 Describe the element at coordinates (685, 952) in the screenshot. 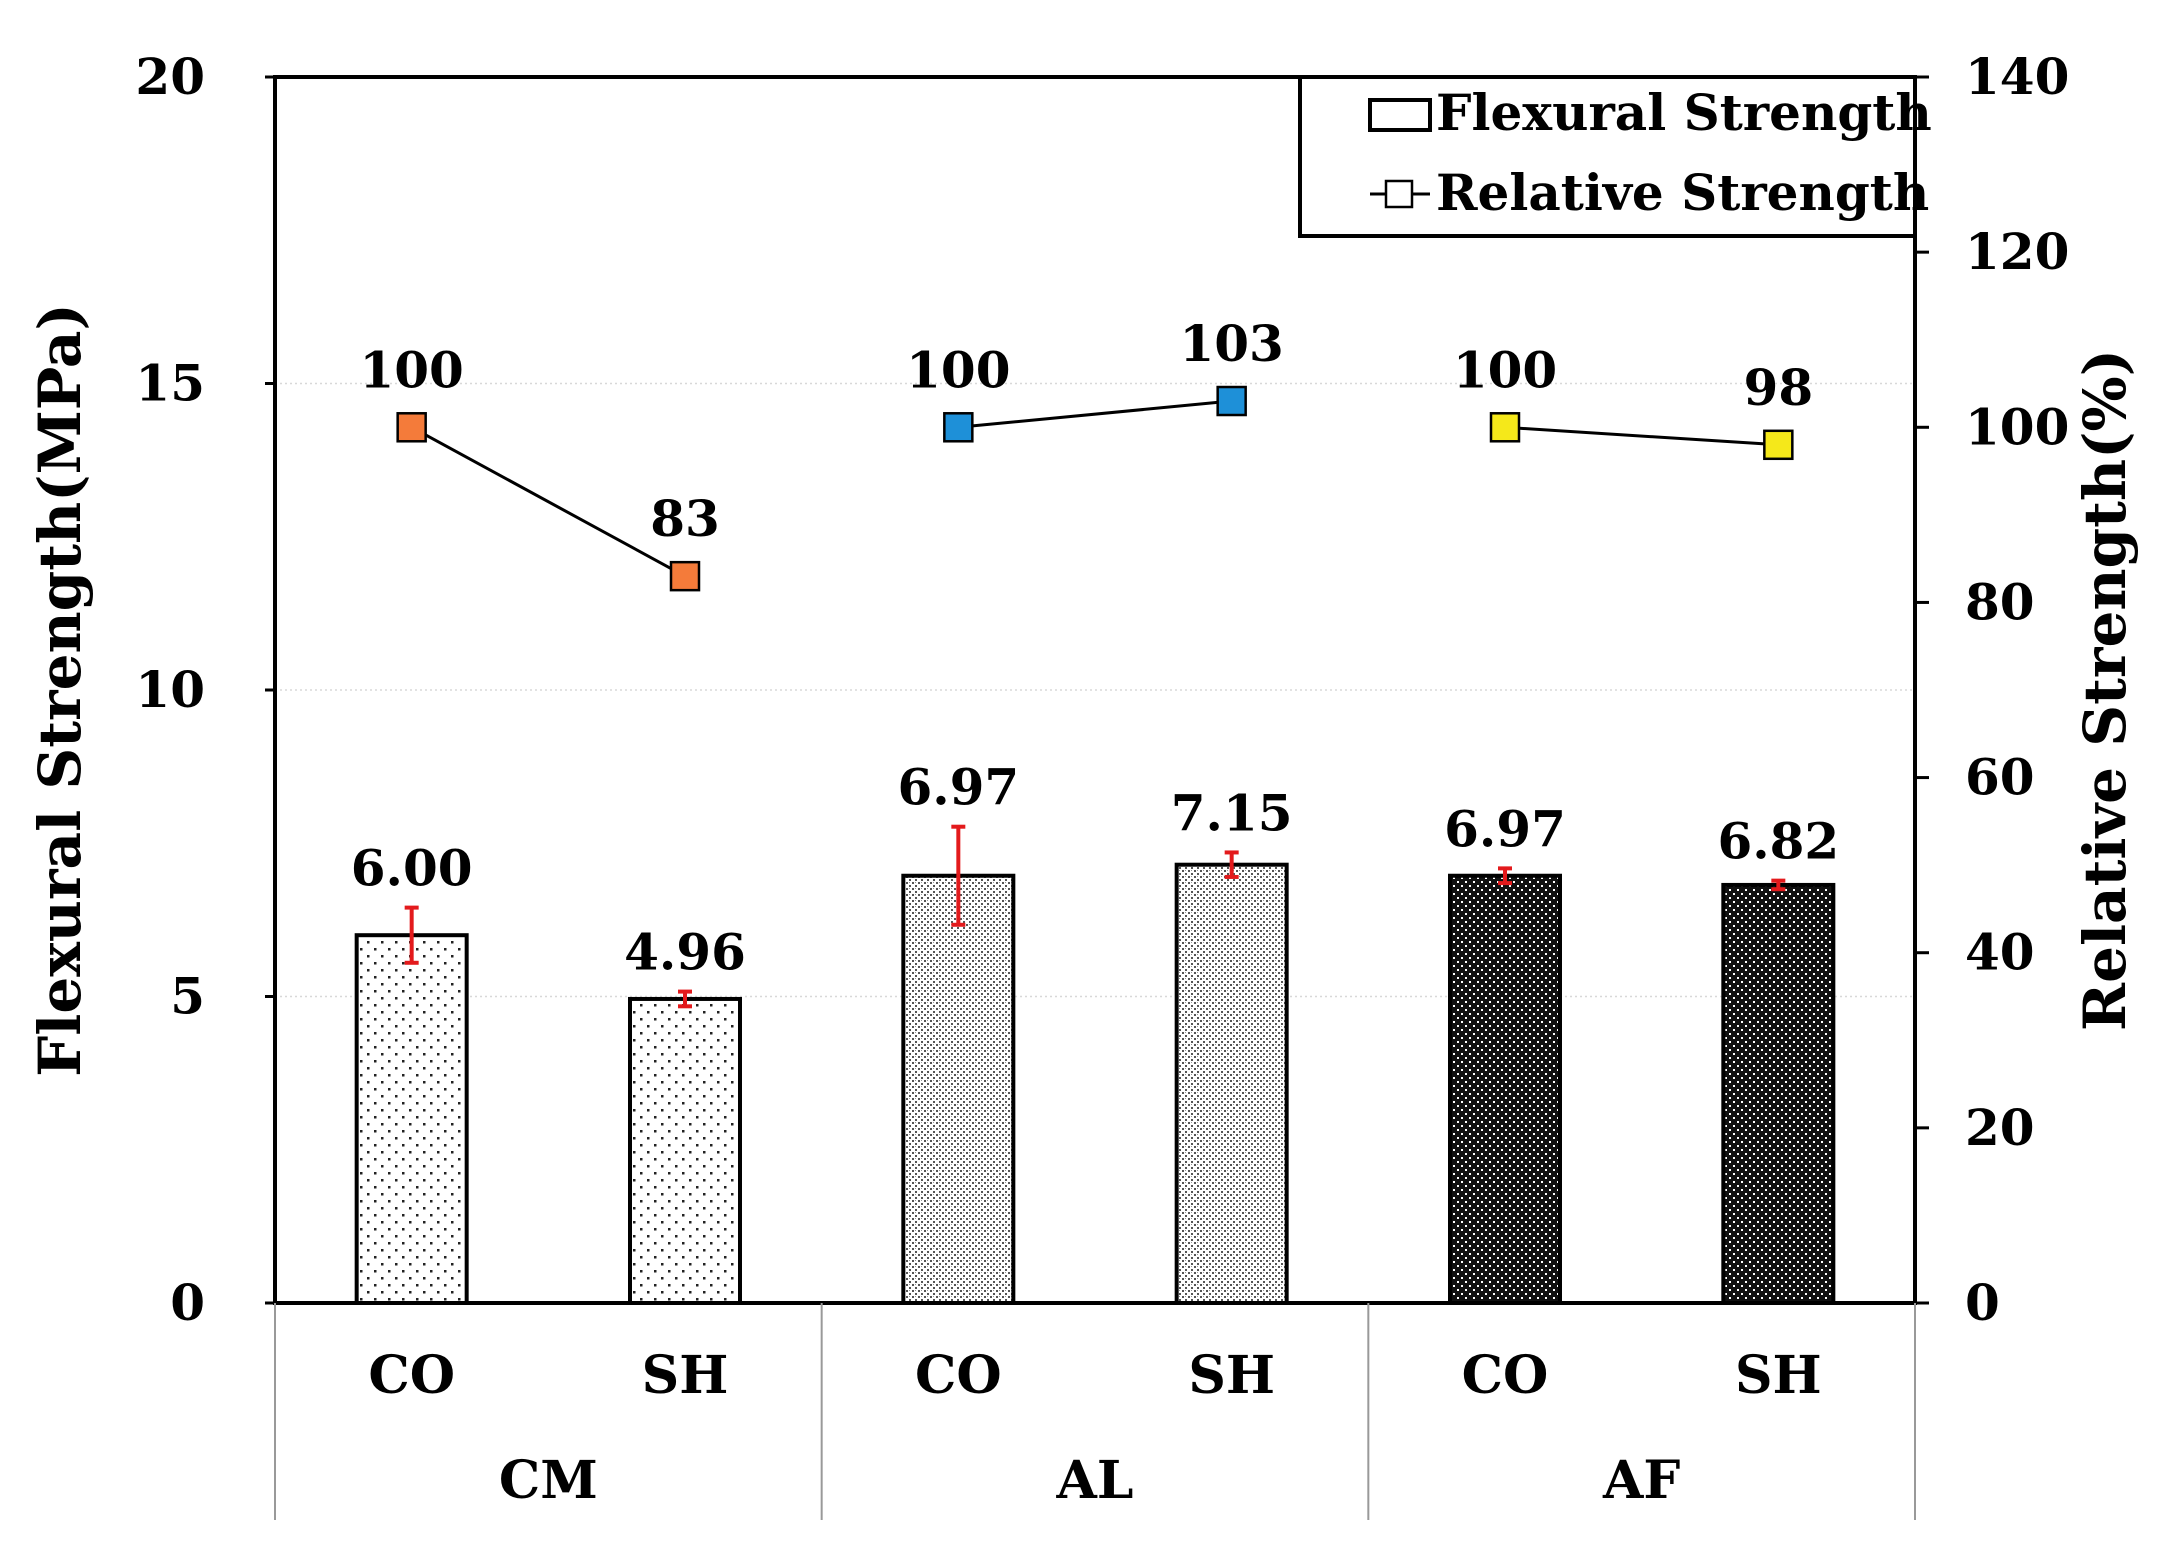

I see `bar-value-label: 4.96` at that location.